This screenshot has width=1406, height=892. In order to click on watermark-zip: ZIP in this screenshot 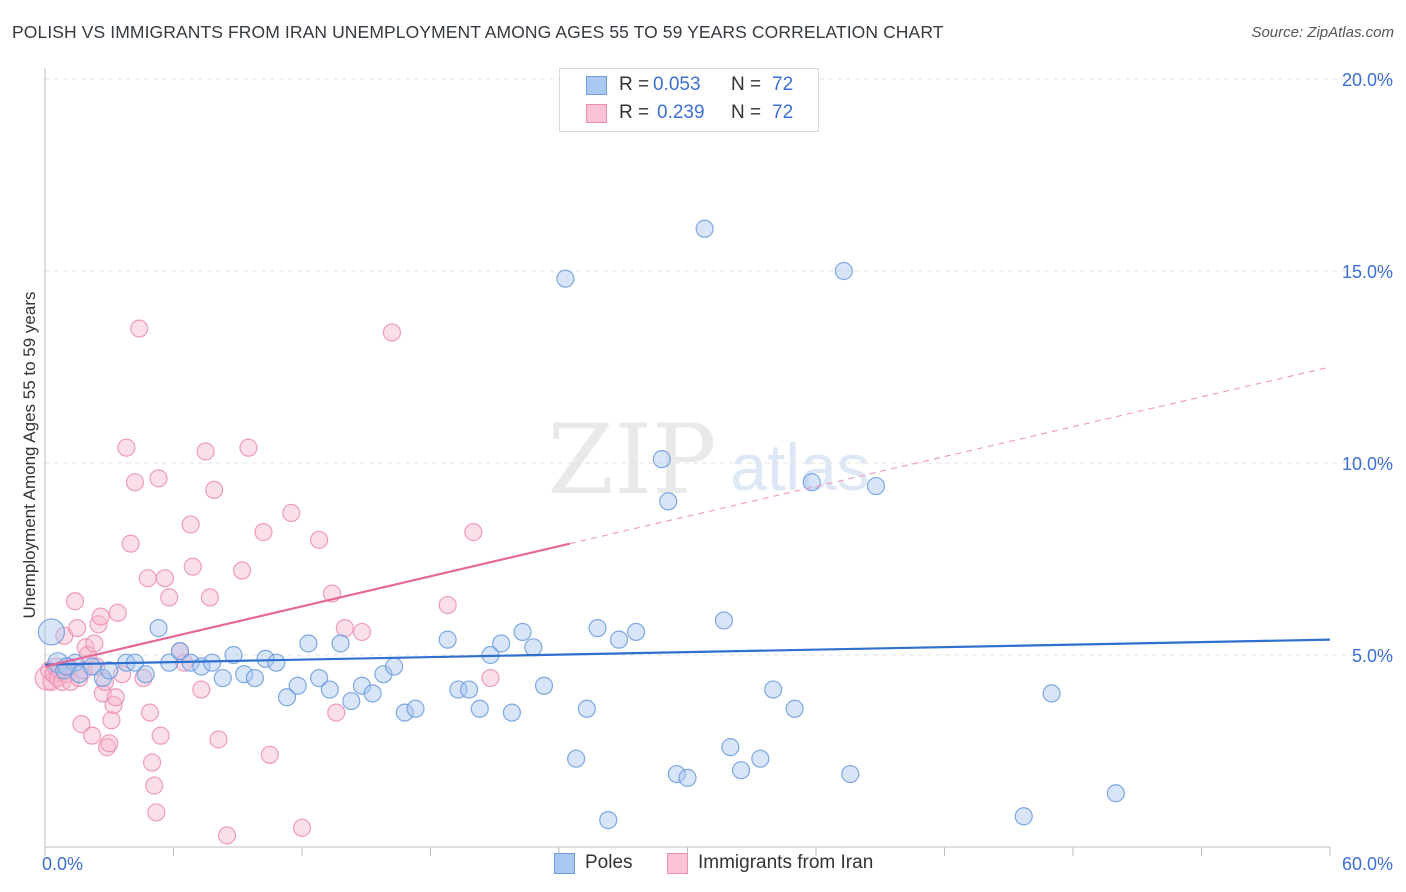, I will do `click(631, 460)`.